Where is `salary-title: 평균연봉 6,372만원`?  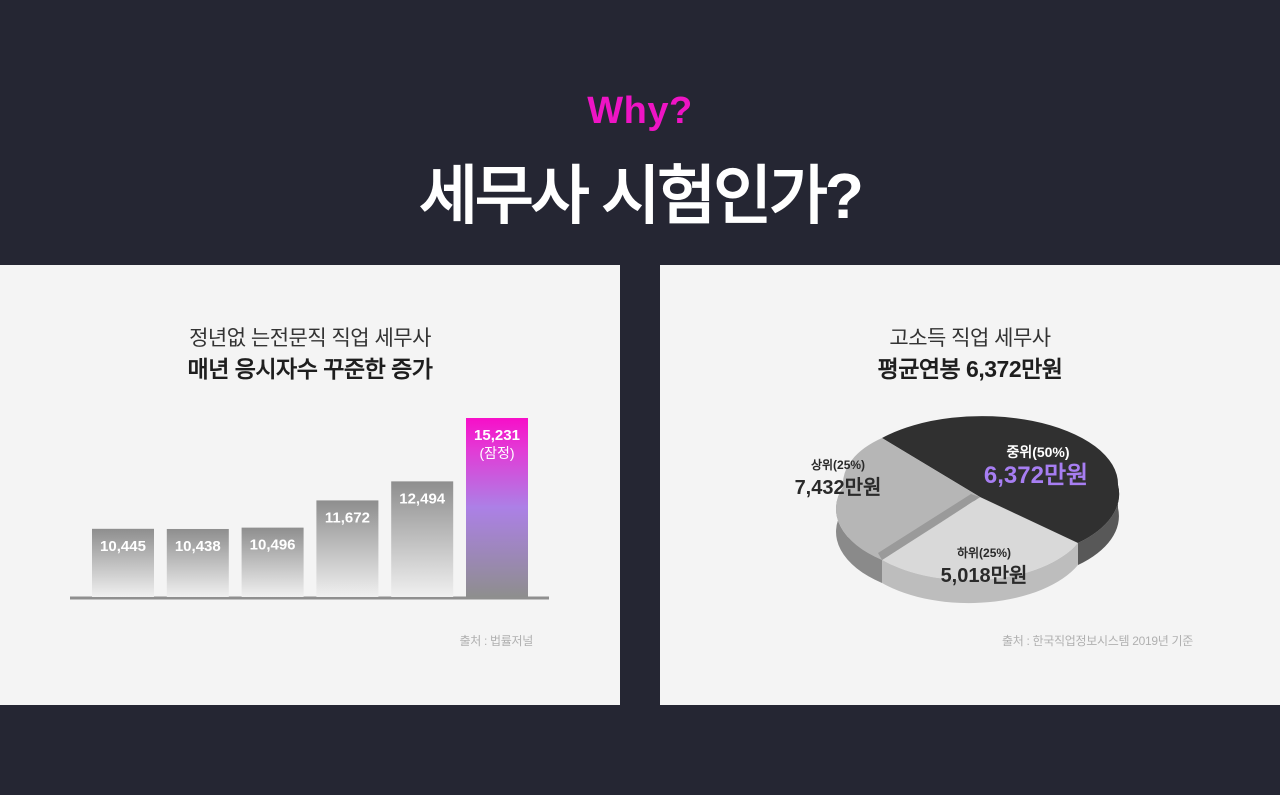
salary-title: 평균연봉 6,372만원 is located at coordinates (970, 369).